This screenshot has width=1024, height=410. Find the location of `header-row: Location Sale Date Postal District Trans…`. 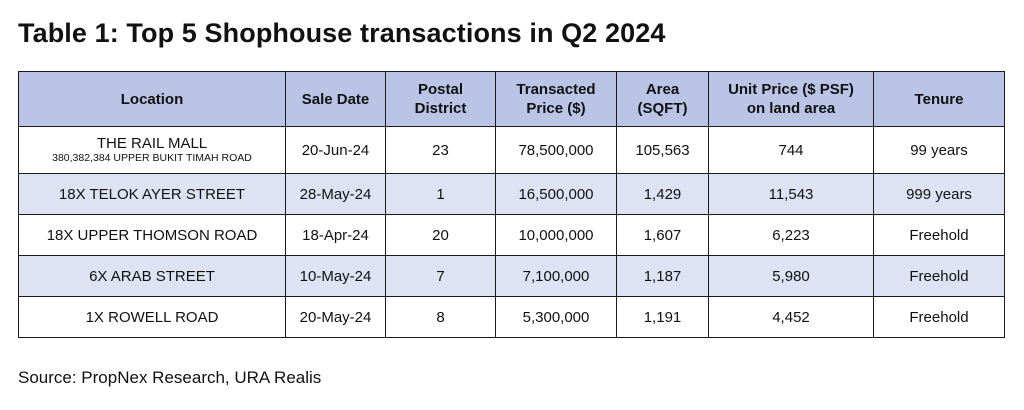

header-row: Location Sale Date Postal District Trans… is located at coordinates (511, 99).